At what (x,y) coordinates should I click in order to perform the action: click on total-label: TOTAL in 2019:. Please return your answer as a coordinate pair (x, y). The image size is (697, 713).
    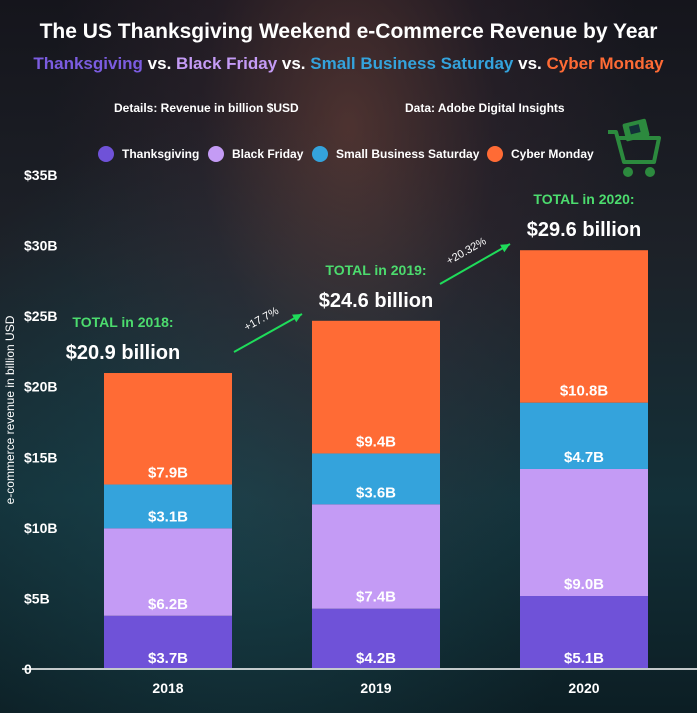
    Looking at the image, I should click on (375, 270).